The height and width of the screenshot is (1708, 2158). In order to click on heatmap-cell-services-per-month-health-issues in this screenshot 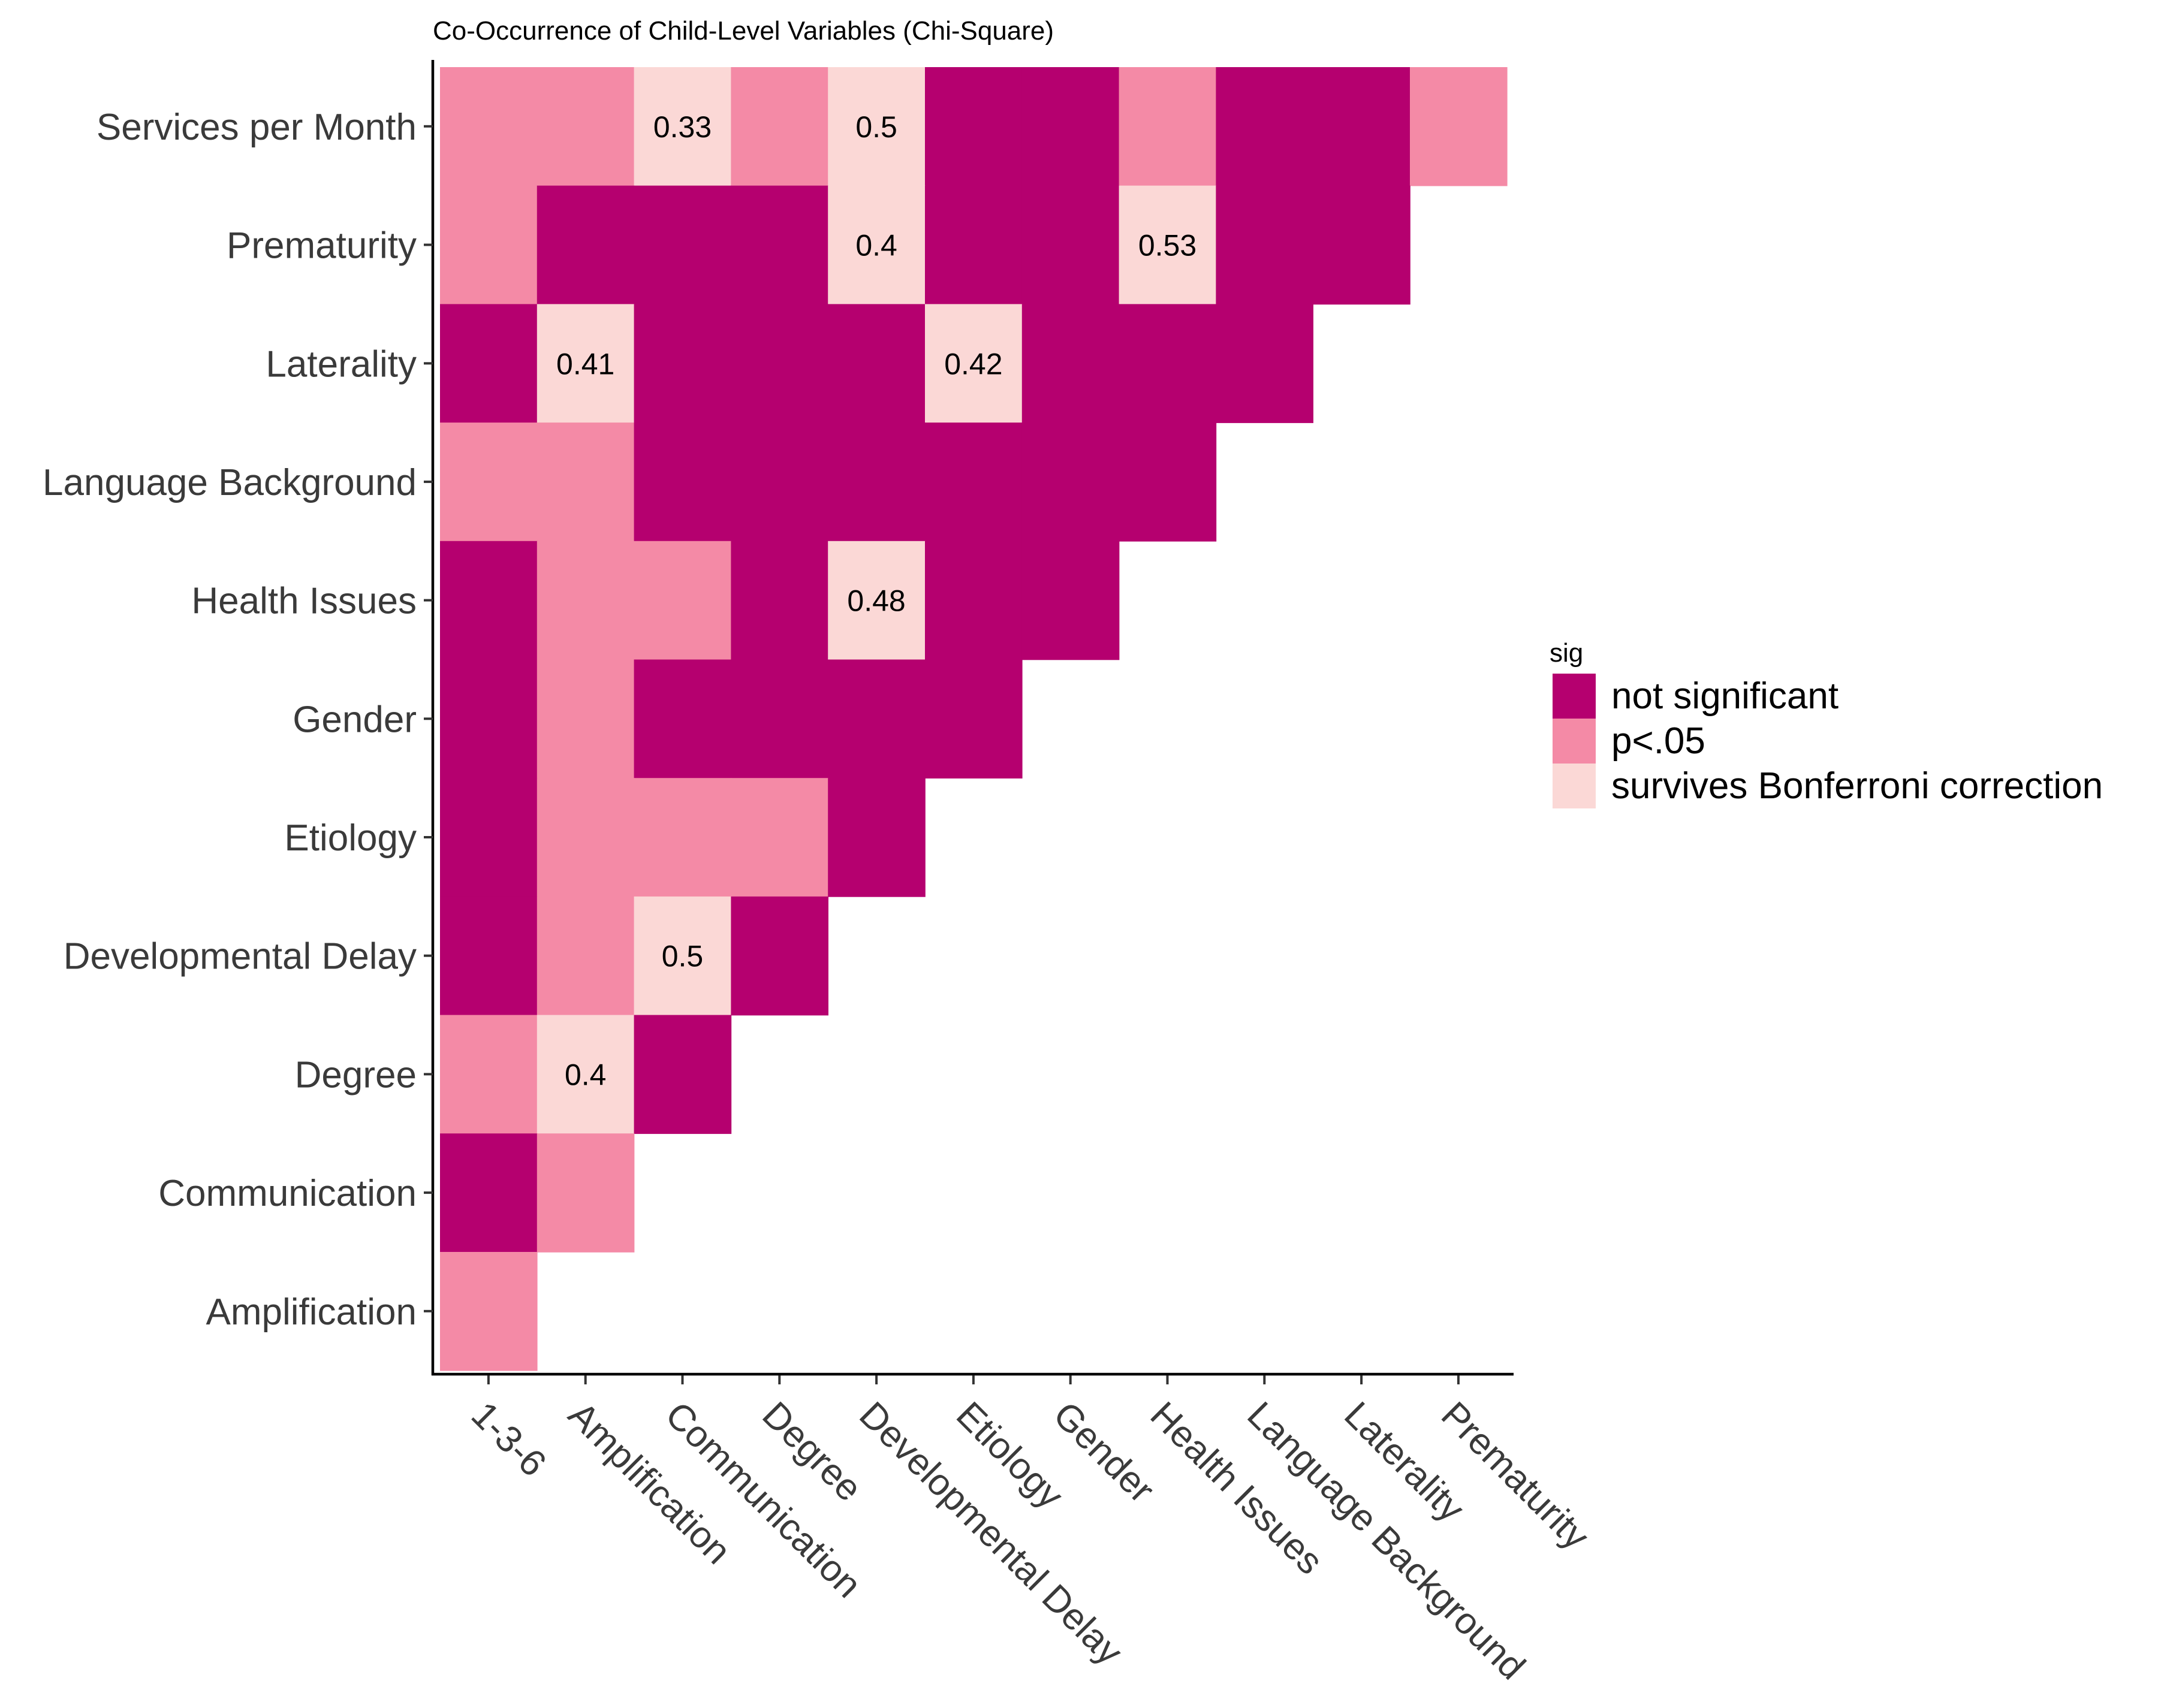, I will do `click(1168, 126)`.